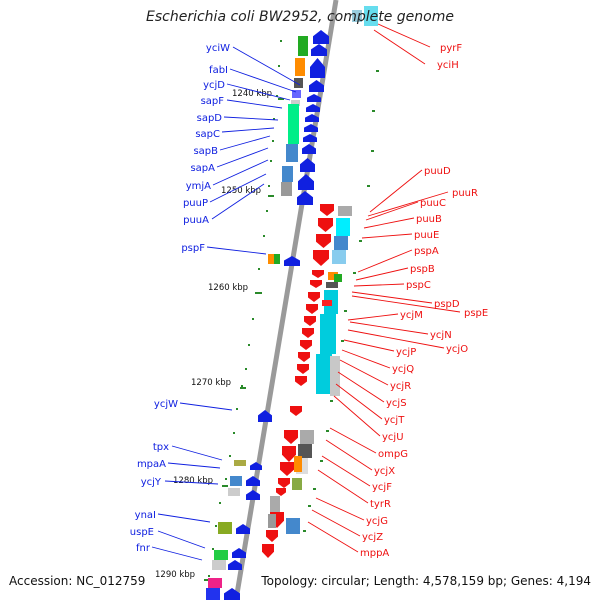  I want to click on gene-label-mpaA: mpaA, so click(151, 464).